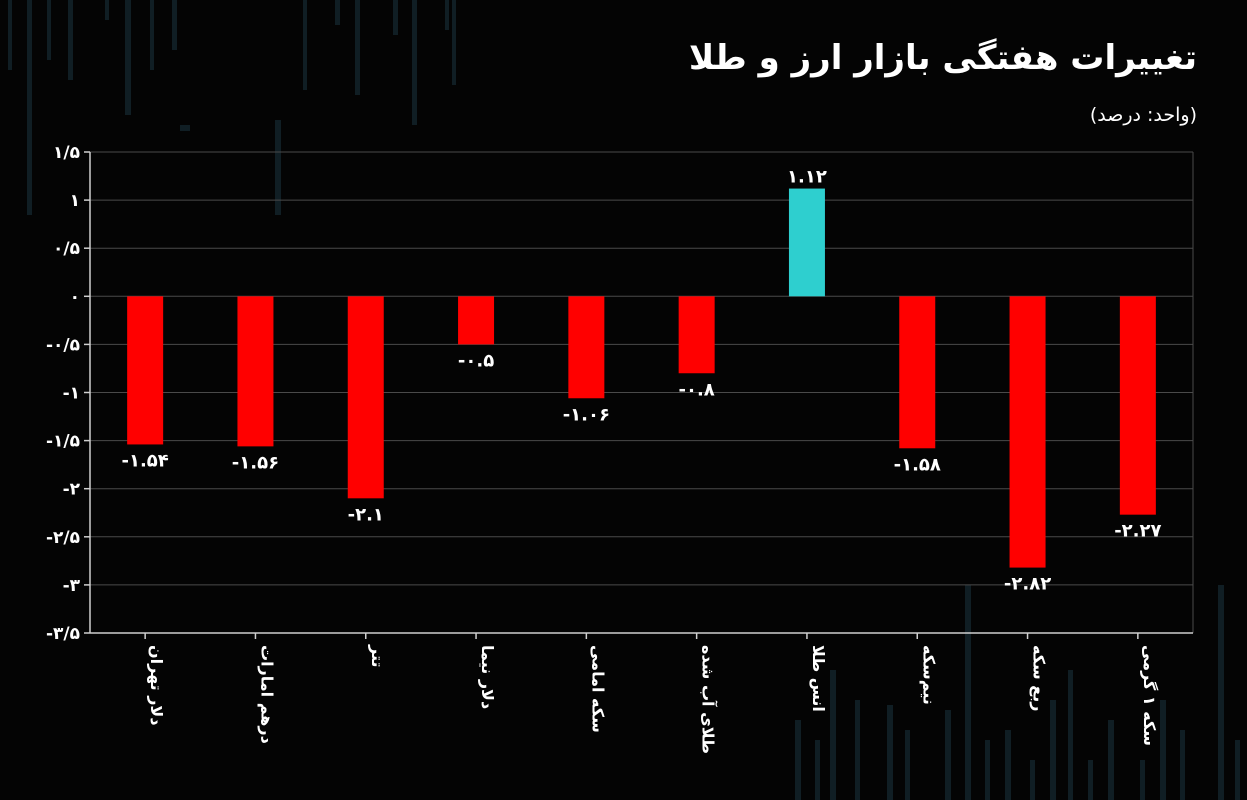  Describe the element at coordinates (63, 442) in the screenshot. I see `y-tick-label: -۱/۵` at that location.